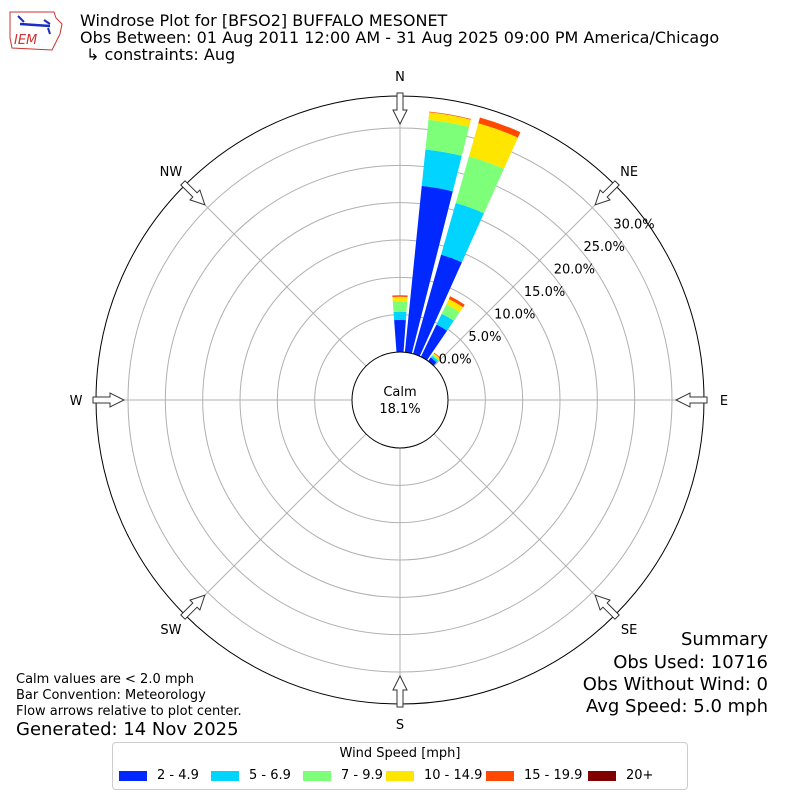 The width and height of the screenshot is (800, 800). Describe the element at coordinates (629, 172) in the screenshot. I see `compass-label: NE` at that location.